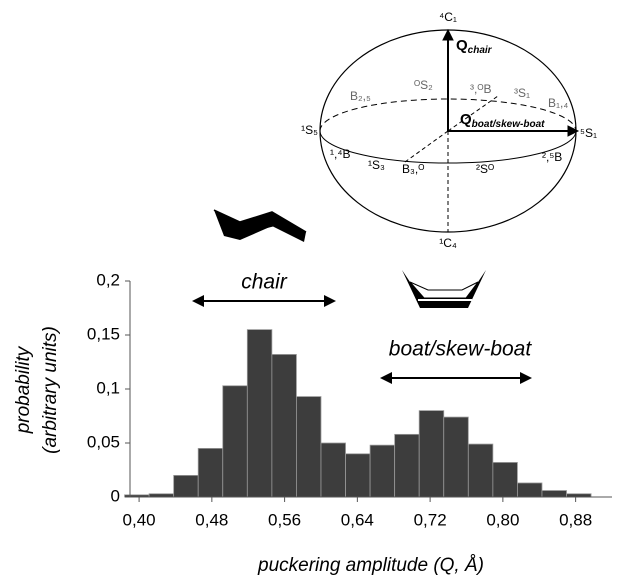 This screenshot has width=629, height=581. Describe the element at coordinates (558, 103) in the screenshot. I see `conformer-label: B₁,₄` at that location.